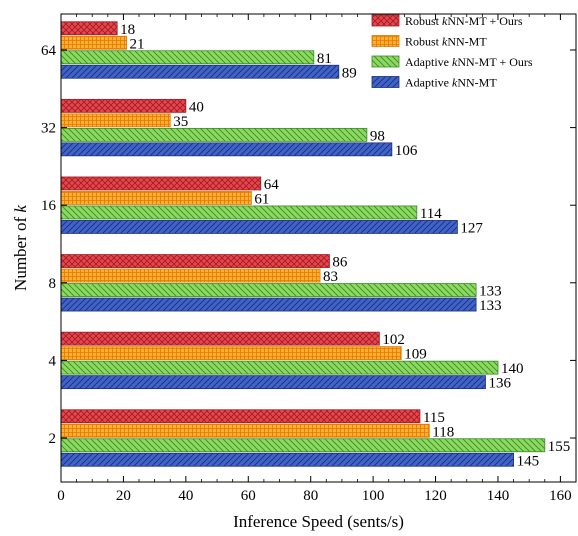 The image size is (578, 536). I want to click on data-label-8-series-3: 133, so click(490, 306).